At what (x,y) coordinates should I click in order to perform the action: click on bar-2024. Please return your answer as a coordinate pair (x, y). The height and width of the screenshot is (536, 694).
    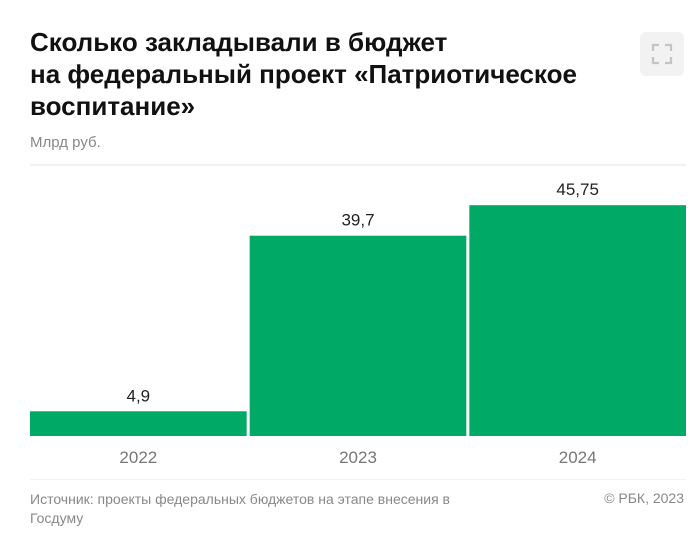
    Looking at the image, I should click on (577, 320).